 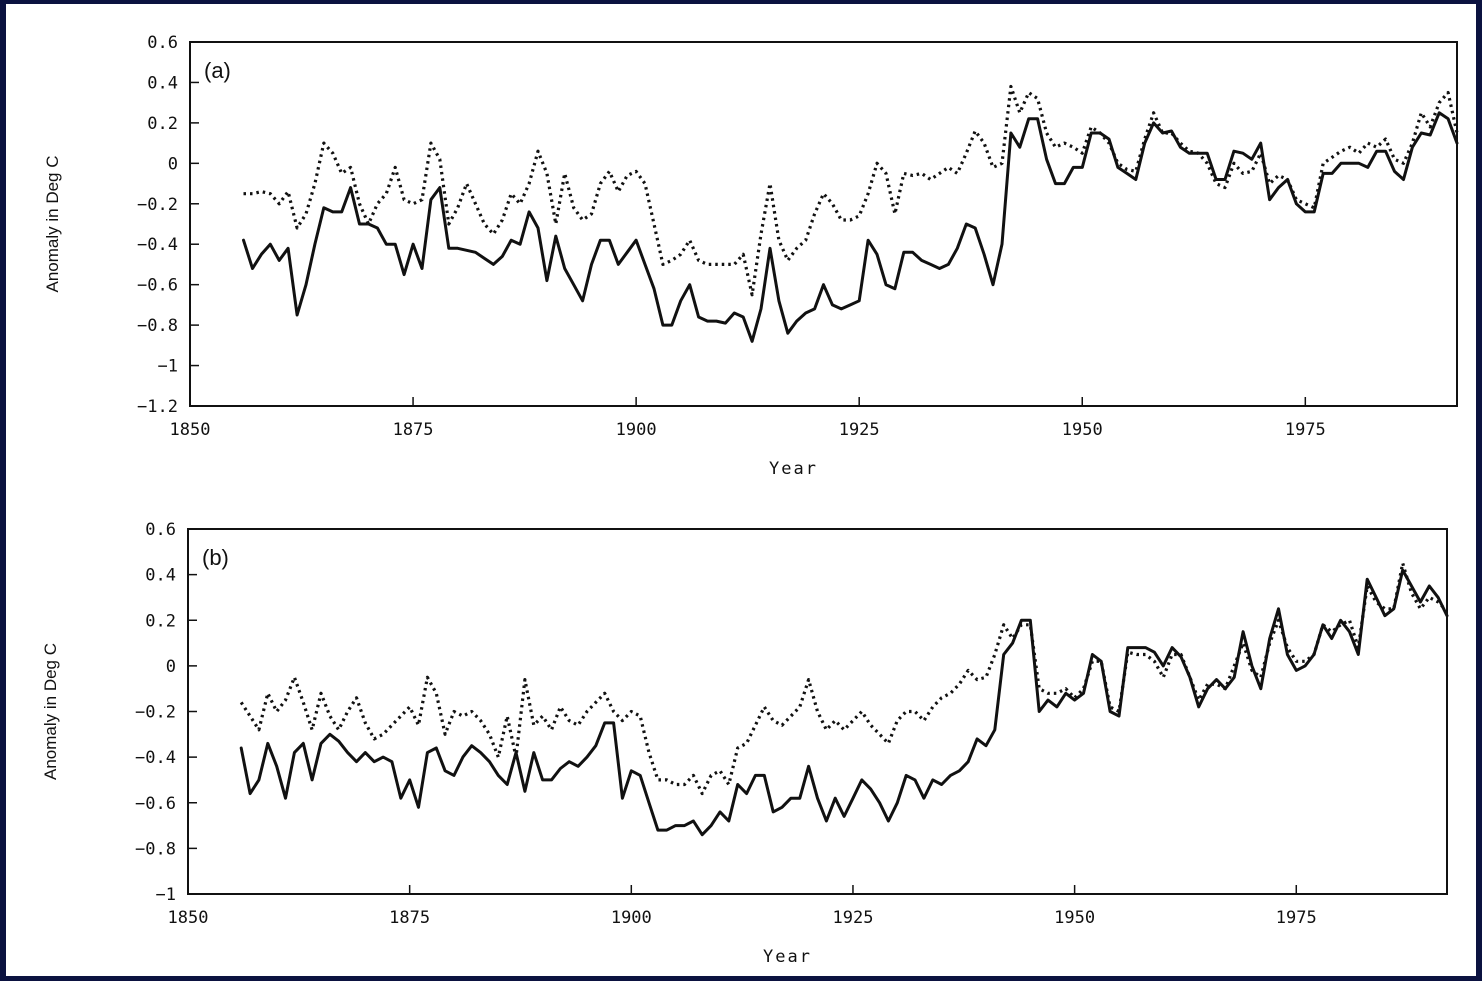 What do you see at coordinates (157, 407) in the screenshot?
I see `y-tick-label: −1.2` at bounding box center [157, 407].